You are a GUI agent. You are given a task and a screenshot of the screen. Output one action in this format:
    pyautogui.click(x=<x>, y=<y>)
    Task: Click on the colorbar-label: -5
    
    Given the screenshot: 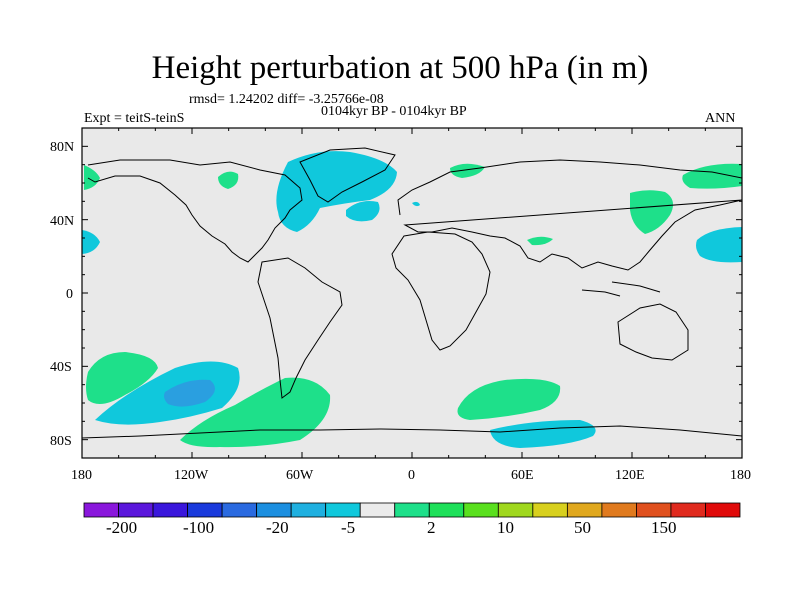 What is the action you would take?
    pyautogui.click(x=348, y=527)
    